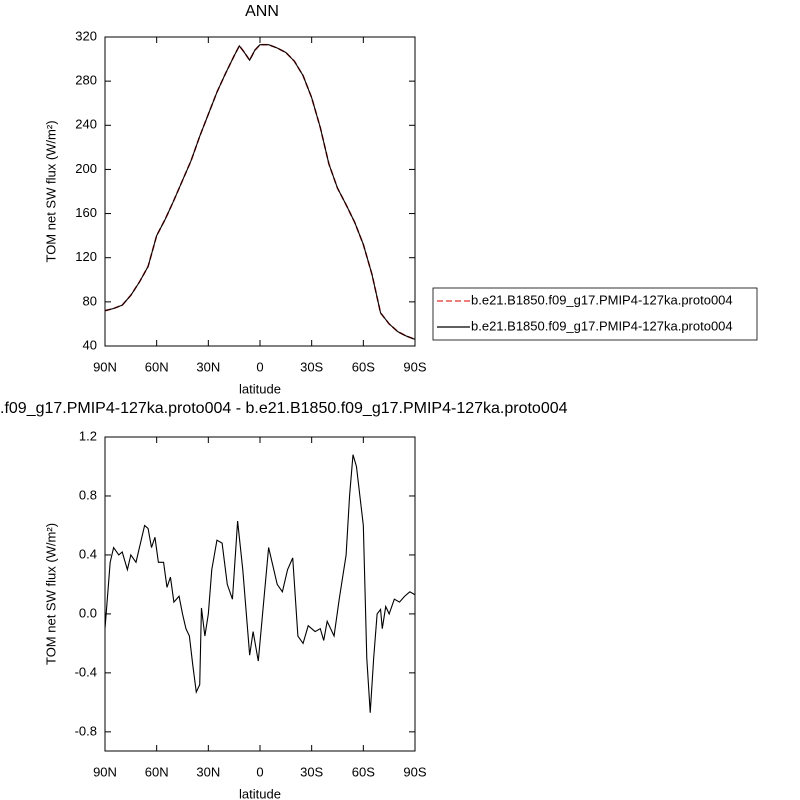 The width and height of the screenshot is (800, 800). What do you see at coordinates (88, 553) in the screenshot?
I see `y-tick-label: 0.4` at bounding box center [88, 553].